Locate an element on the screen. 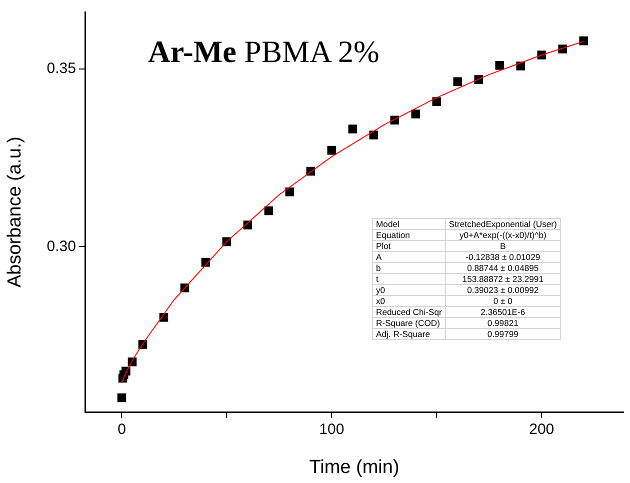  annotation: Plot is located at coordinates (409, 246).